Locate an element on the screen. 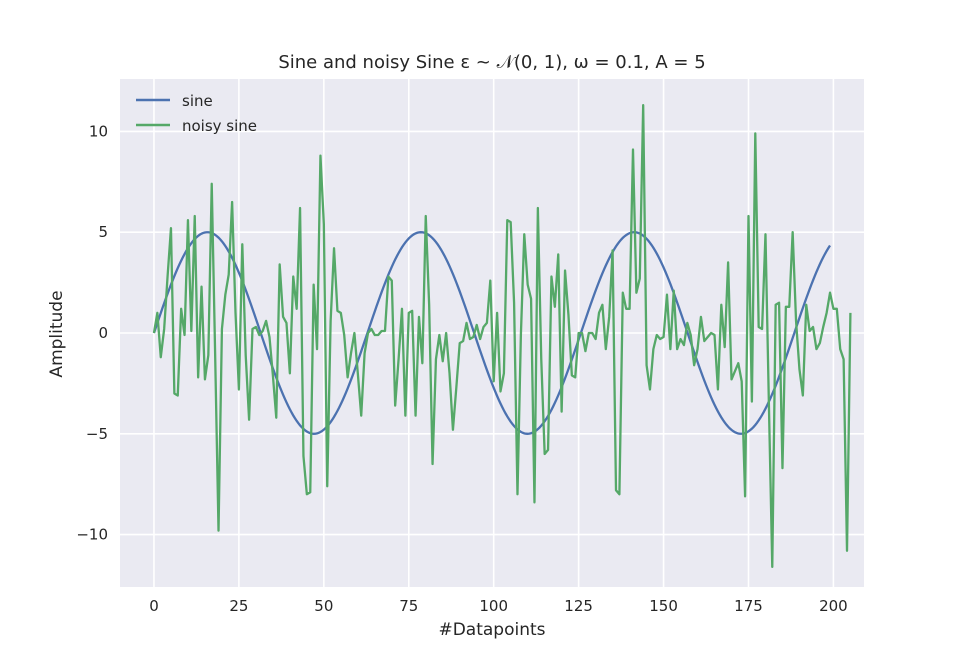 The height and width of the screenshot is (660, 960). x-tick-label: 50 is located at coordinates (323, 606).